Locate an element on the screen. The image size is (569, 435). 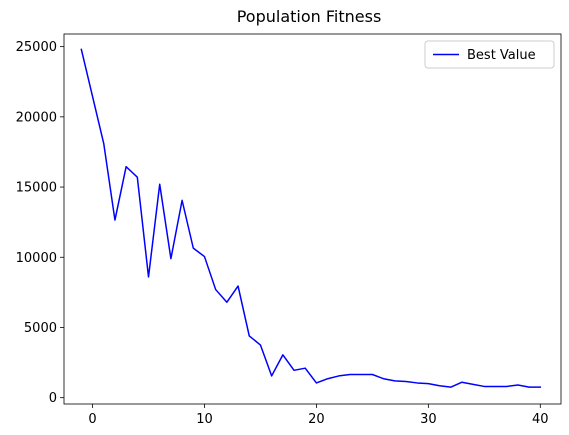
y-axis: 0 5000 10000 15000 20000 25000 is located at coordinates (40, 223).